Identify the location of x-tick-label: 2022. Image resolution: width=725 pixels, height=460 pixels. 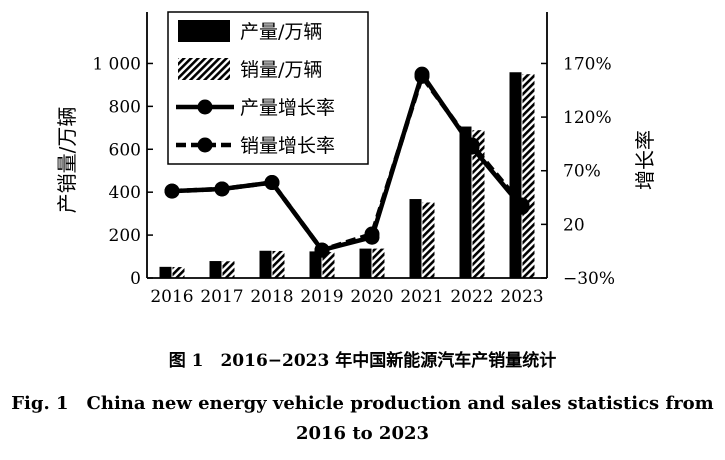
(471, 297).